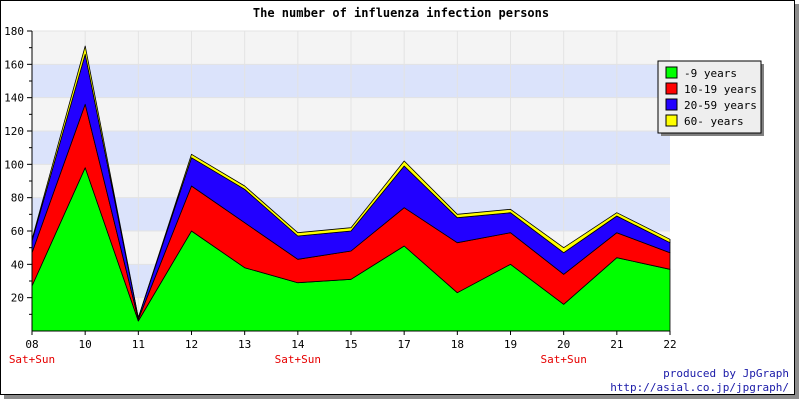  Describe the element at coordinates (510, 344) in the screenshot. I see `x-tick-label: 19` at that location.